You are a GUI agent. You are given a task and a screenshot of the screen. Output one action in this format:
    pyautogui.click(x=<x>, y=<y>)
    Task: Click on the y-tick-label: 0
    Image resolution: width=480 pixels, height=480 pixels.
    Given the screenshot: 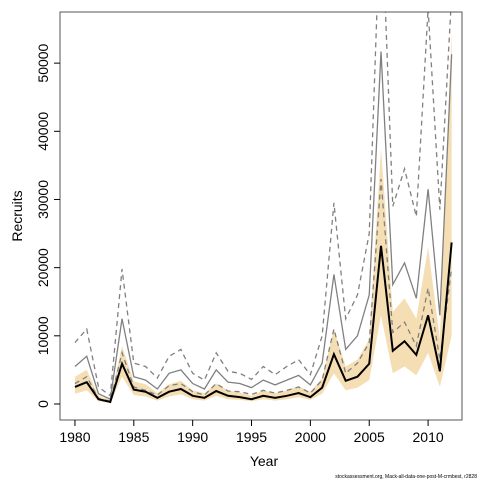 What is the action you would take?
    pyautogui.click(x=43, y=404)
    